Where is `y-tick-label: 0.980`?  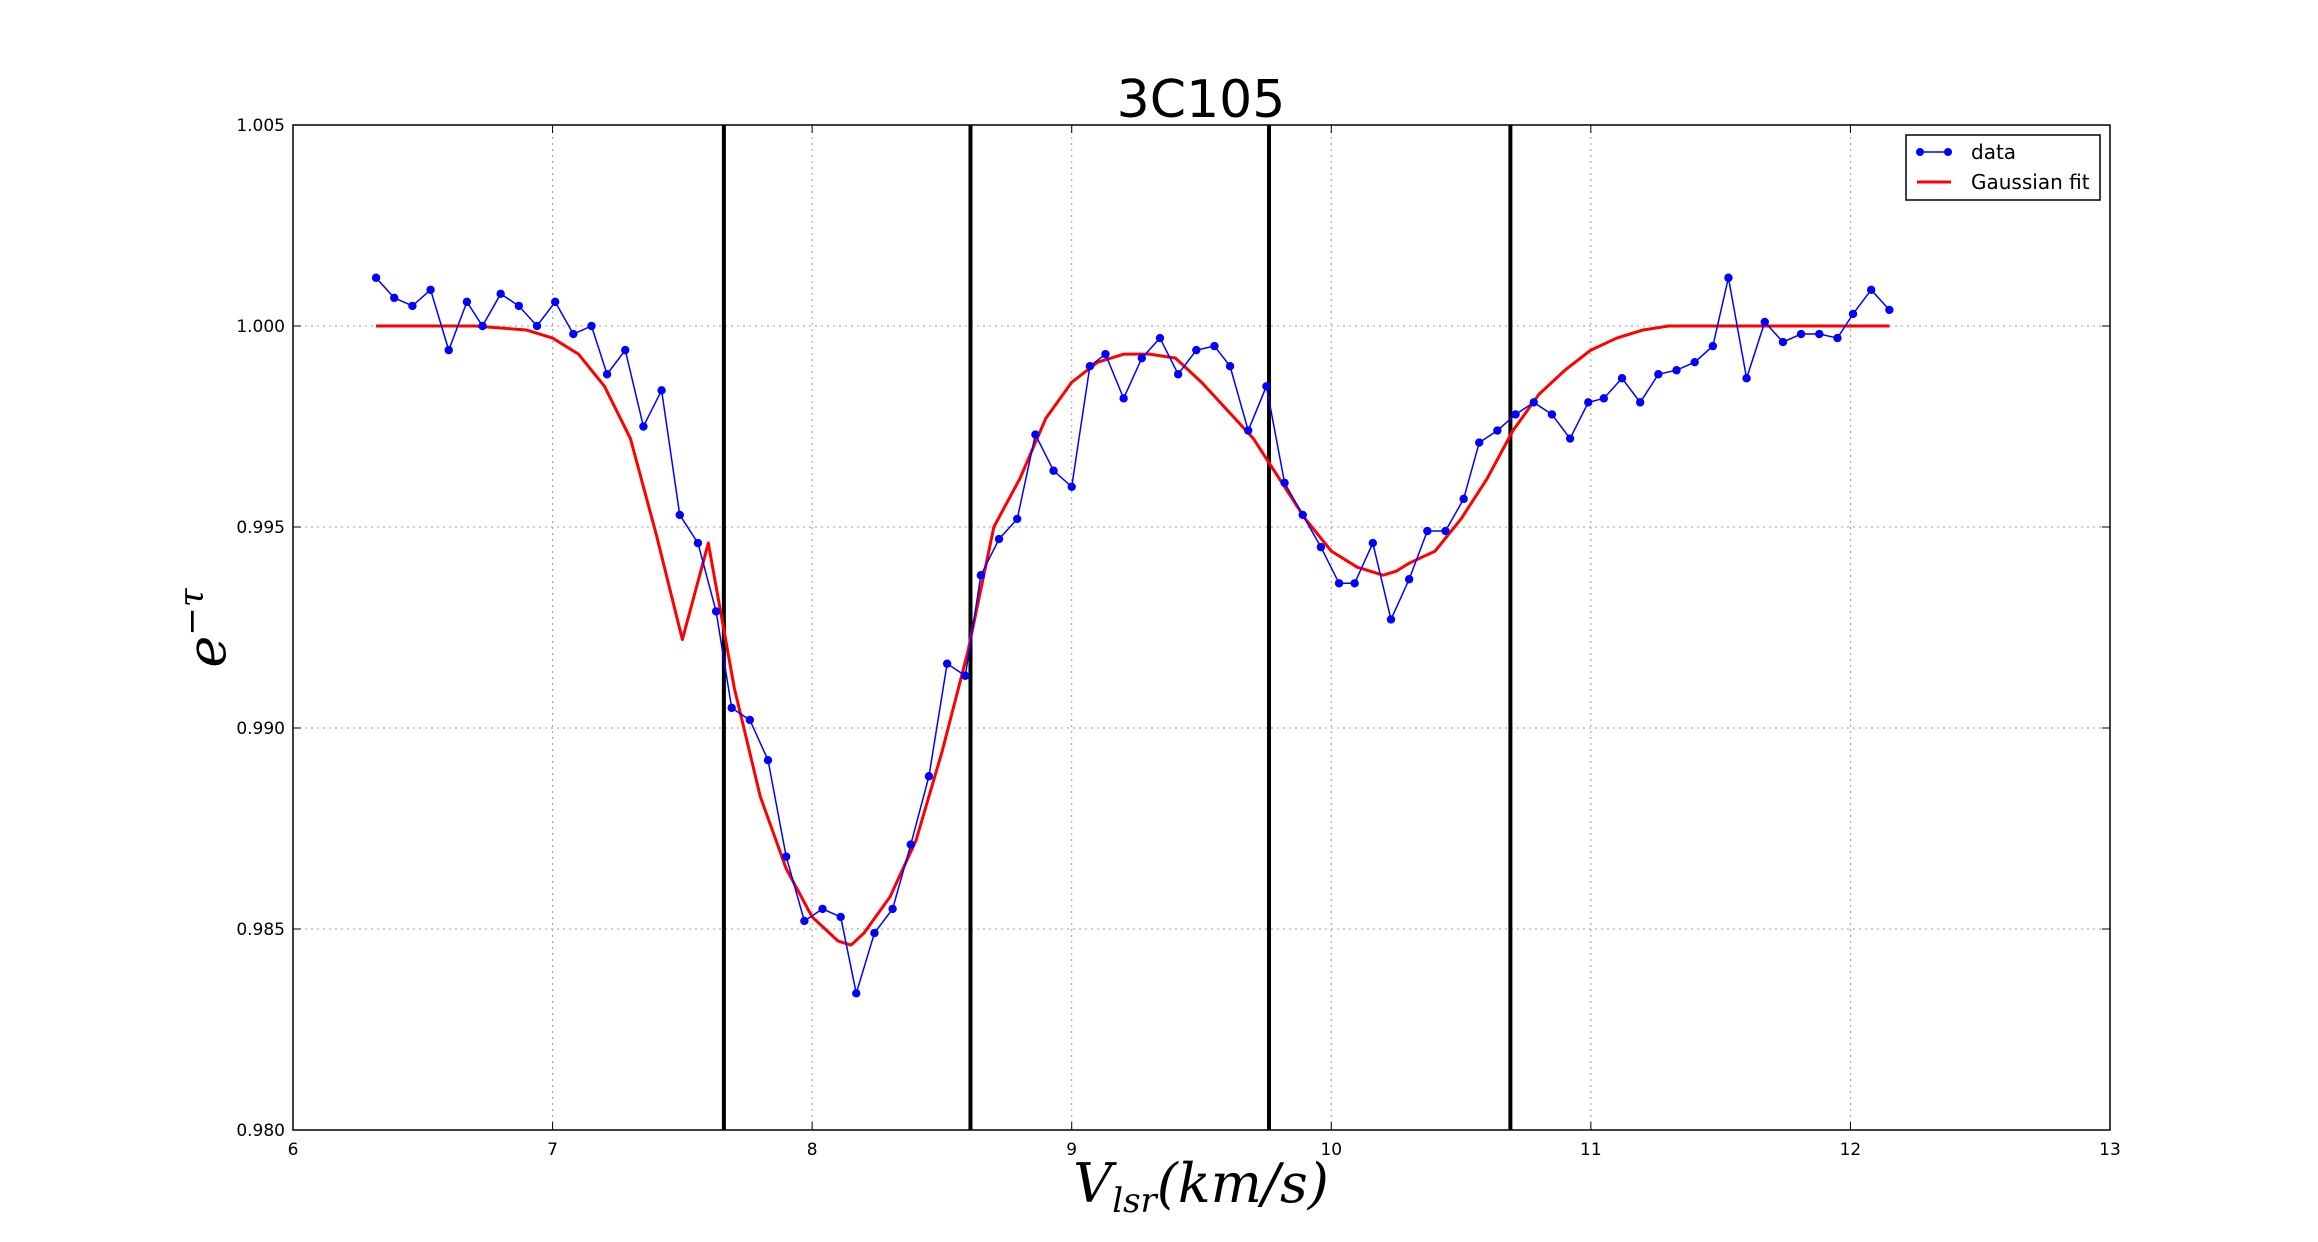
y-tick-label: 0.980 is located at coordinates (260, 1131).